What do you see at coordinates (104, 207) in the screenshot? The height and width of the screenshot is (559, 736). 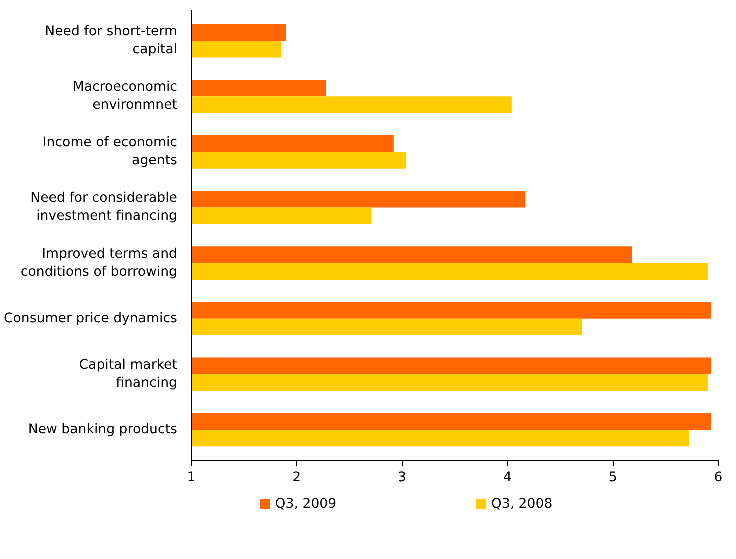 I see `y-tick-label: Need for considerable investment financing` at bounding box center [104, 207].